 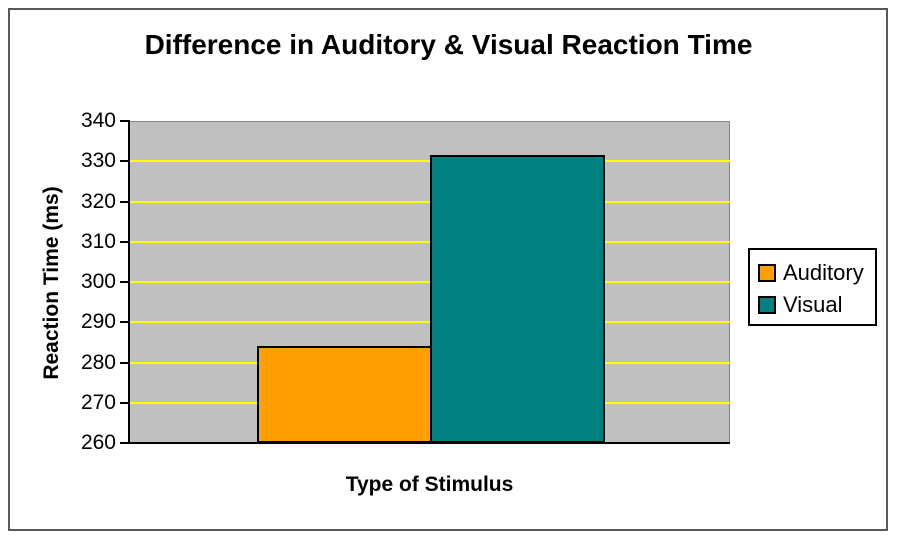 I want to click on legend-item-visual: Visual, so click(x=816, y=305).